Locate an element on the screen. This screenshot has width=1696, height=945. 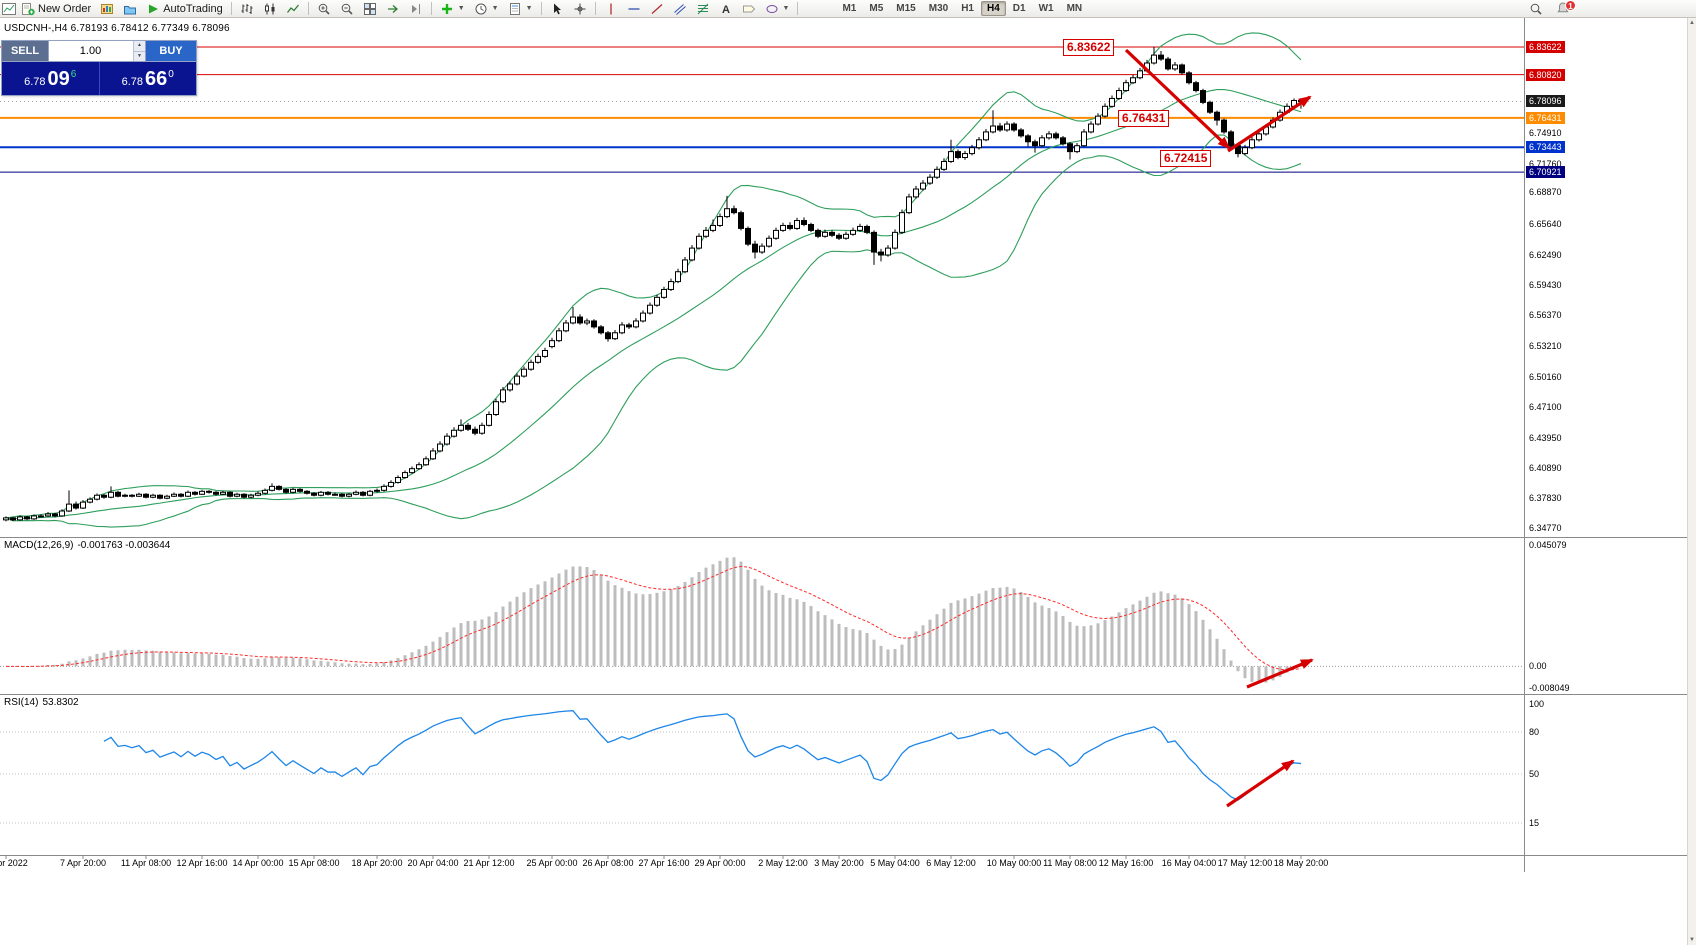
indicators-button: ▼ is located at coordinates (452, 9).